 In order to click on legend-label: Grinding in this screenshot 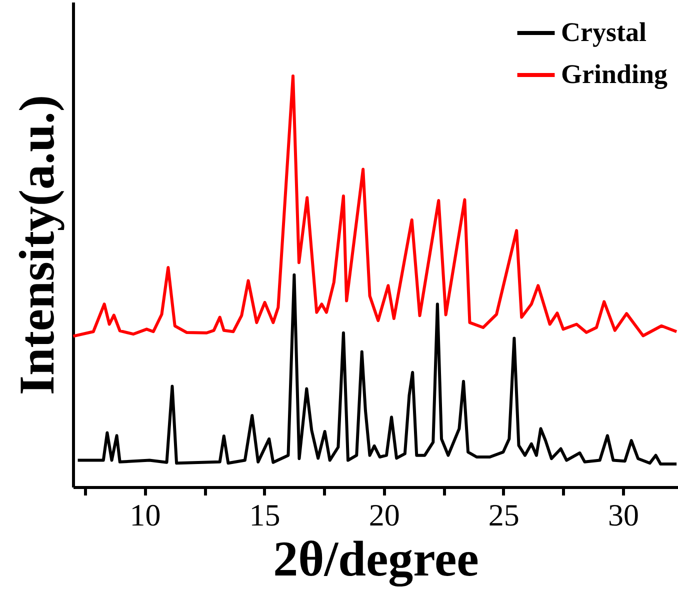, I will do `click(614, 74)`.